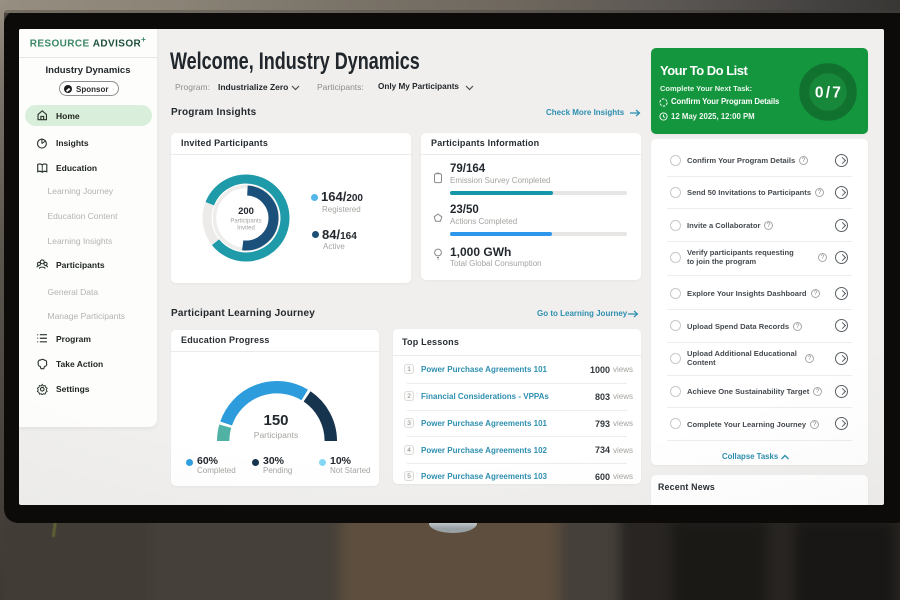 Image resolution: width=900 pixels, height=600 pixels. Describe the element at coordinates (829, 93) in the screenshot. I see `svg-text: 0/7` at that location.